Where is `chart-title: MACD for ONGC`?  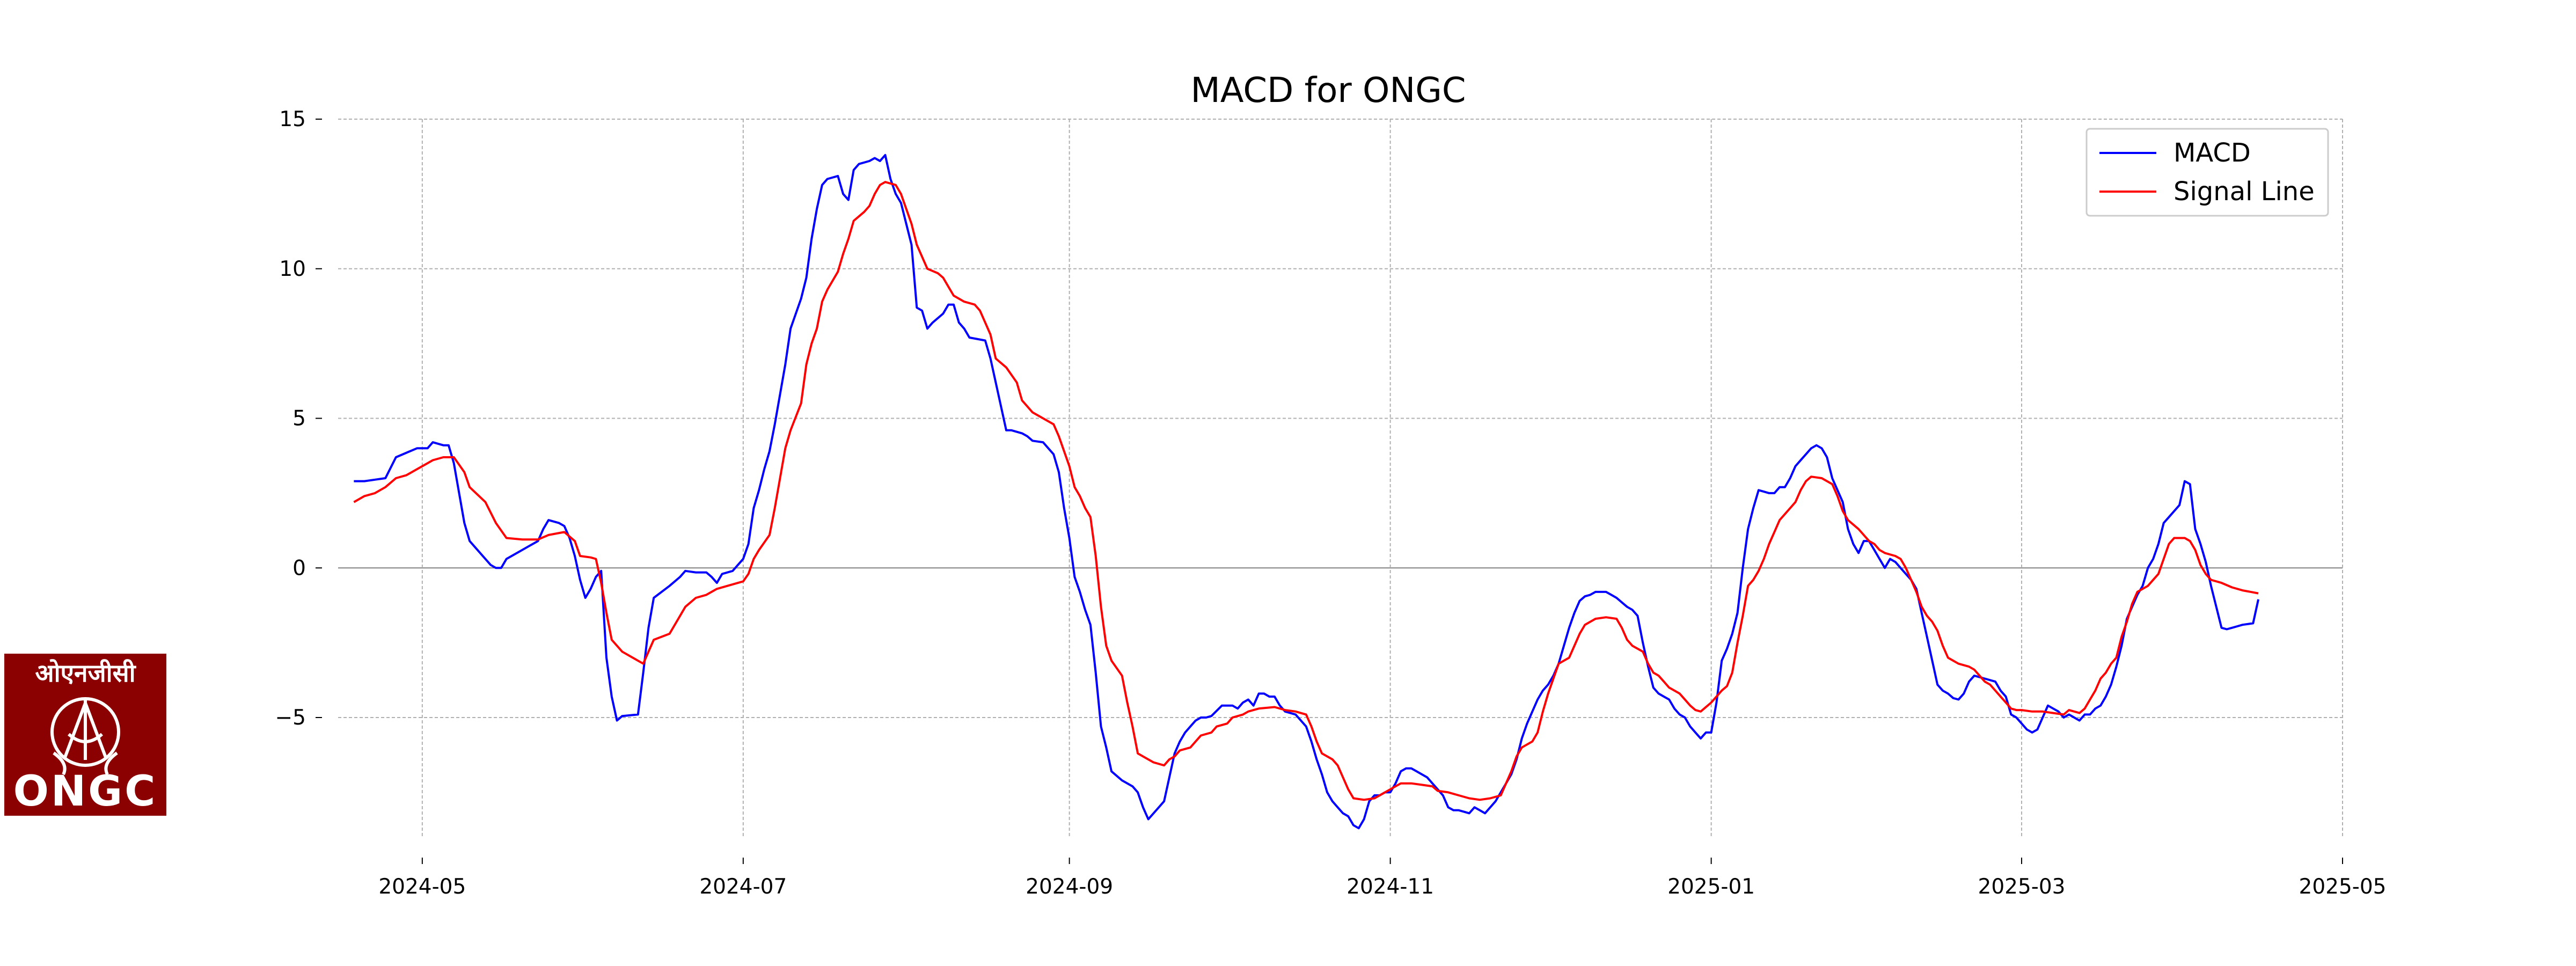
chart-title: MACD for ONGC is located at coordinates (1328, 91).